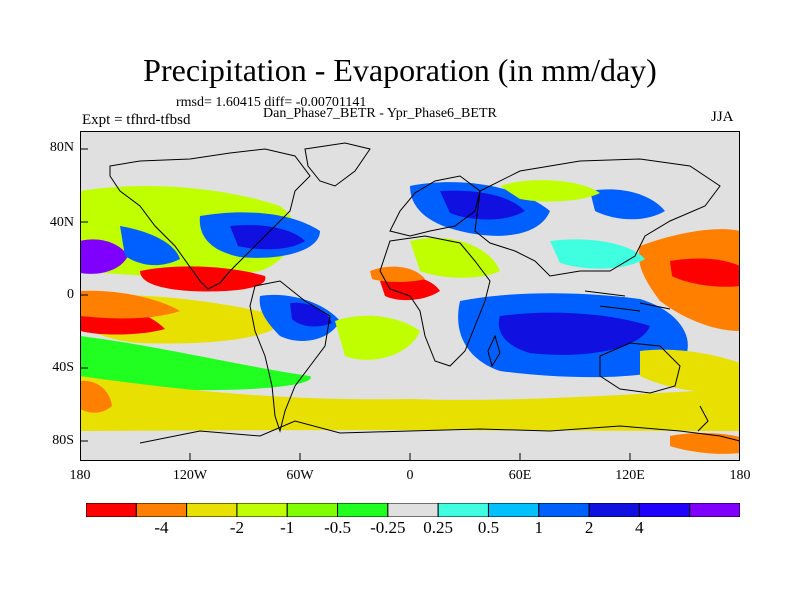  What do you see at coordinates (400, 70) in the screenshot?
I see `plot-title: Precipitation - Evaporation (in mm/day)` at bounding box center [400, 70].